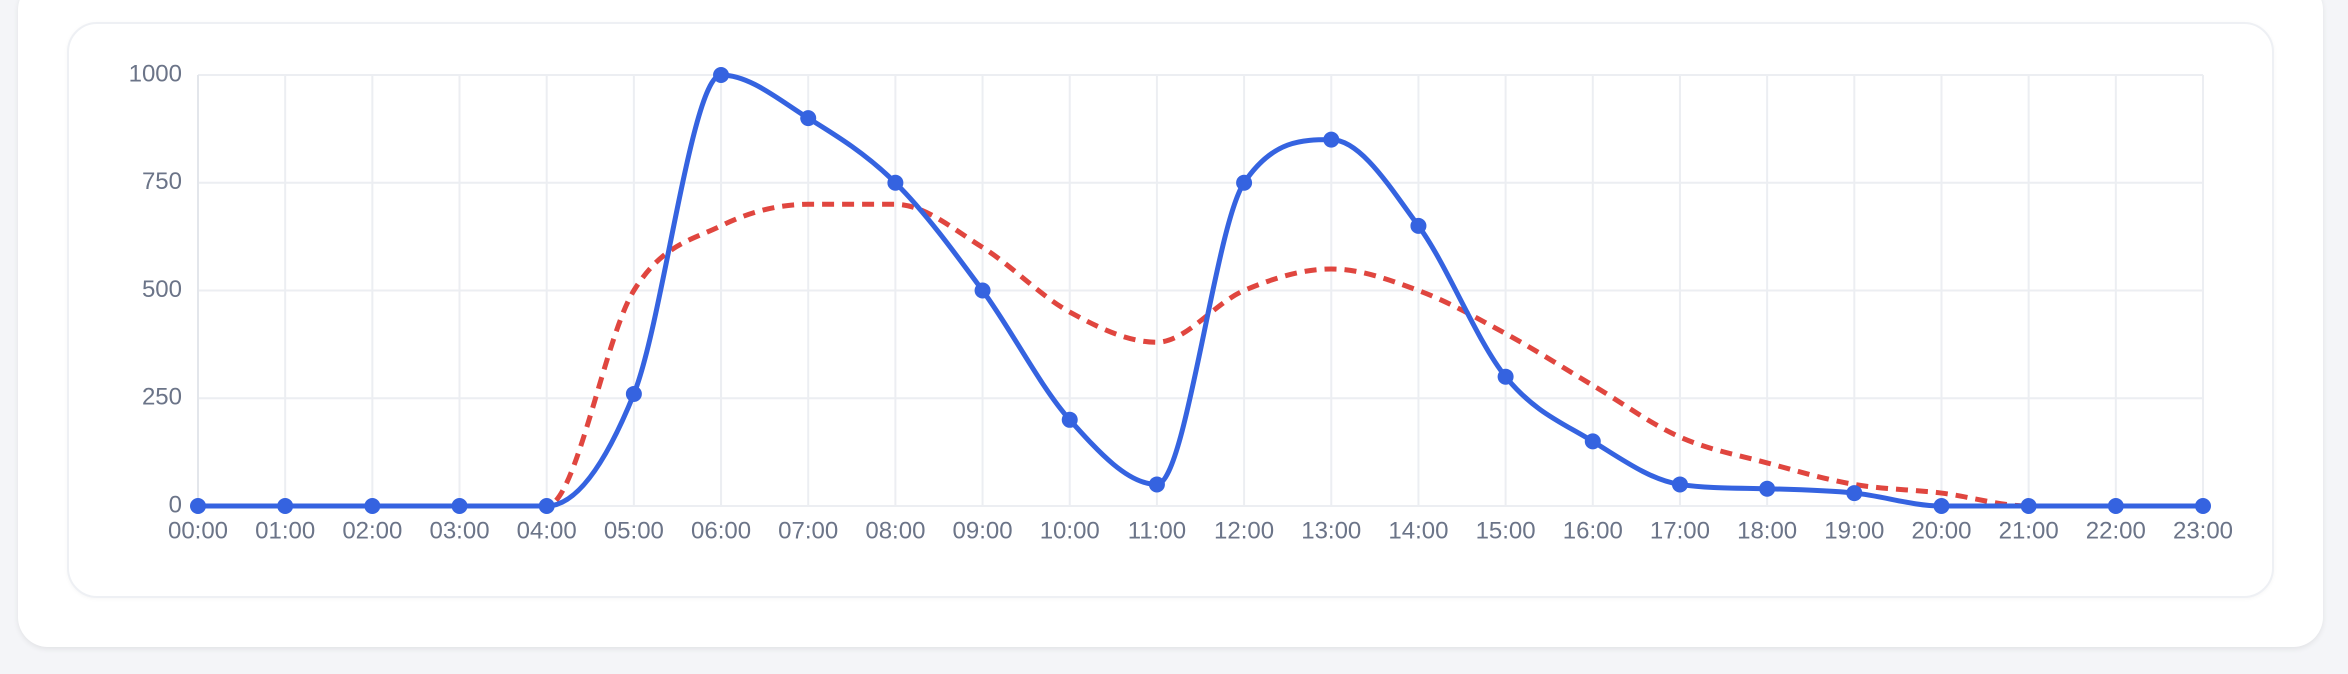 The height and width of the screenshot is (674, 2348). What do you see at coordinates (547, 530) in the screenshot?
I see `x-tick-label: 04:00` at bounding box center [547, 530].